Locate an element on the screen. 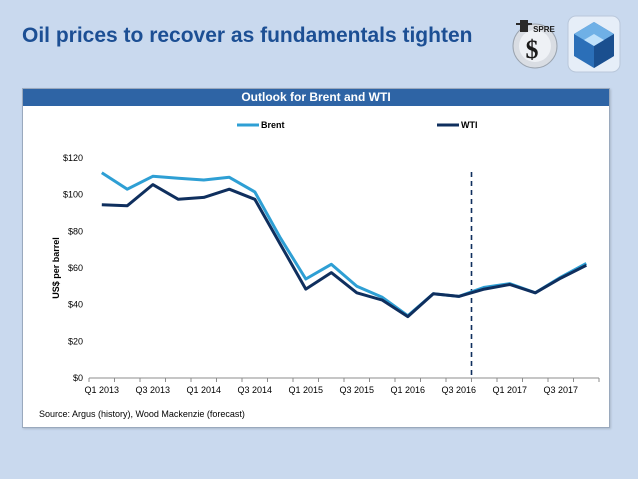 This screenshot has height=479, width=638. x-tick-label: Q3 2015 is located at coordinates (356, 390).